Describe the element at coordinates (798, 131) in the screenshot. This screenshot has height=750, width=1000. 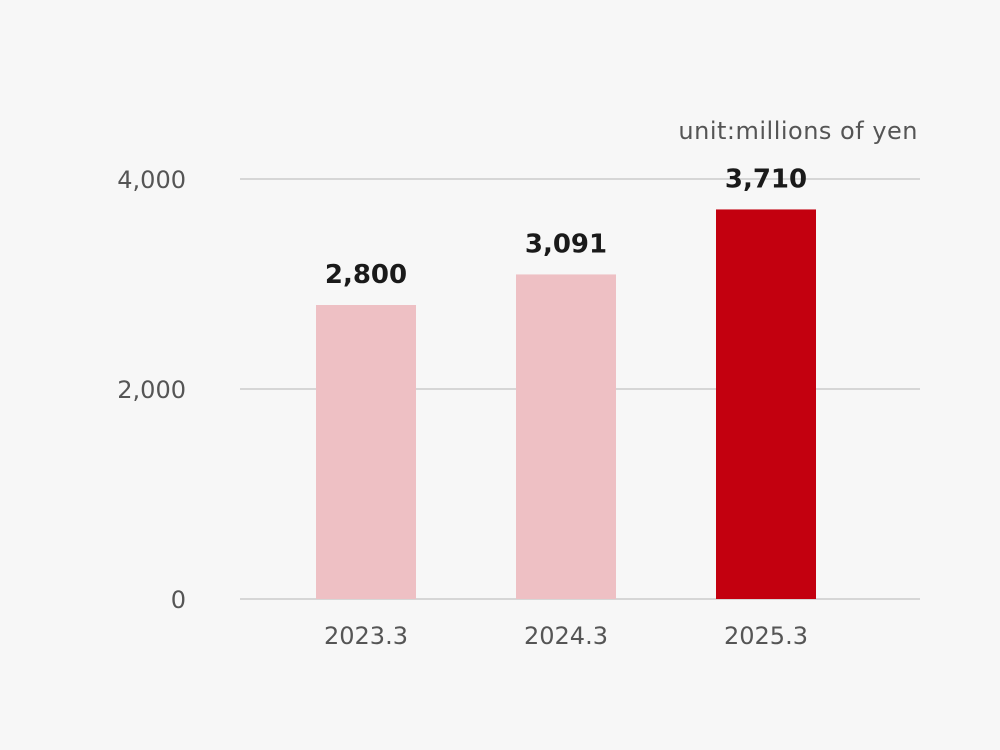
I see `unit-label: unit:millions of yen` at that location.